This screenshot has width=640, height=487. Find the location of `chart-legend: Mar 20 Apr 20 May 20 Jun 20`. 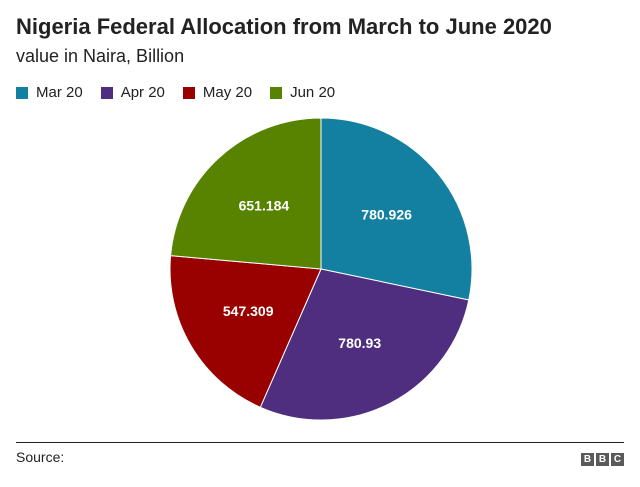

chart-legend: Mar 20 Apr 20 May 20 Jun 20 is located at coordinates (184, 92).